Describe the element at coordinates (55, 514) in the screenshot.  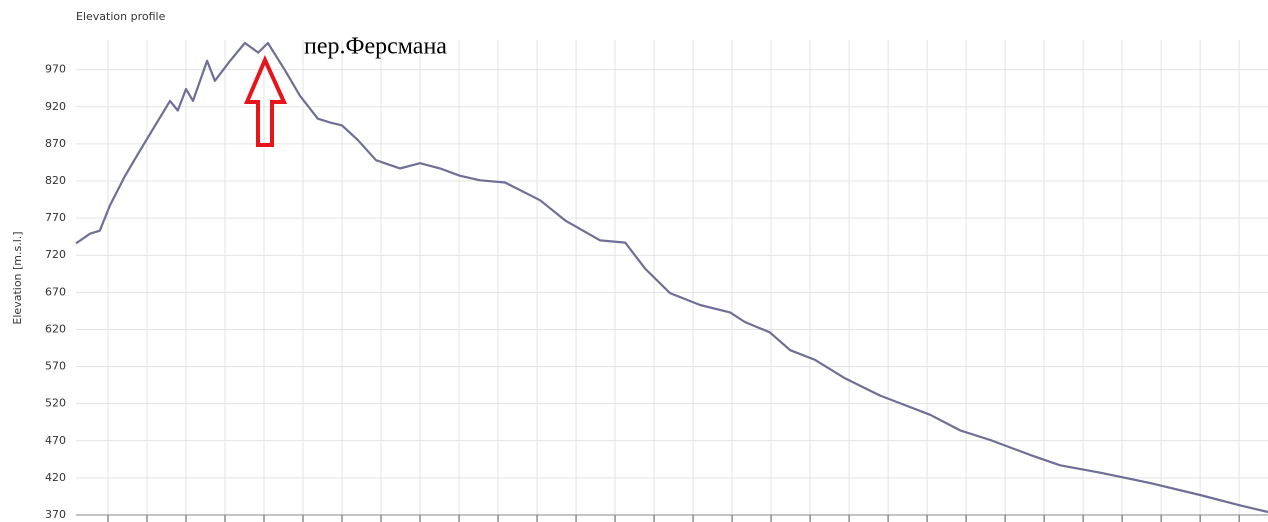
I see `y-tick-label: 370` at that location.